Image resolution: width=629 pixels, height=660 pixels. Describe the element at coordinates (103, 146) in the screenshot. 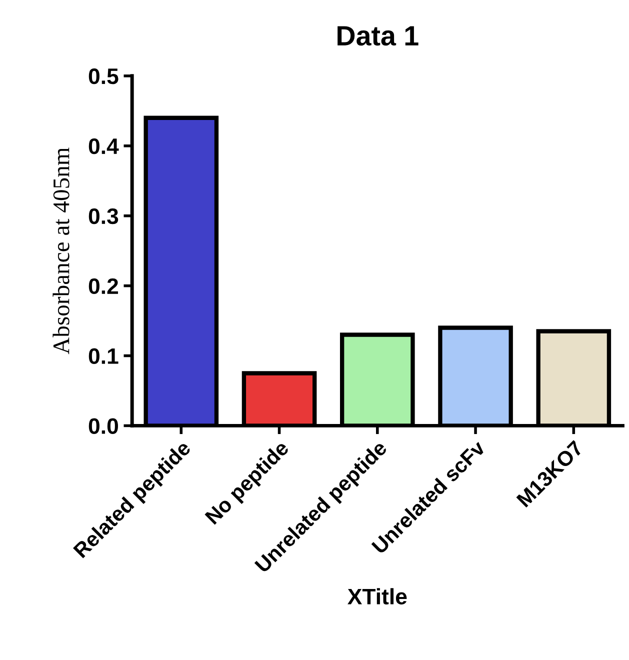

I see `y-tick-label: 0.4` at that location.